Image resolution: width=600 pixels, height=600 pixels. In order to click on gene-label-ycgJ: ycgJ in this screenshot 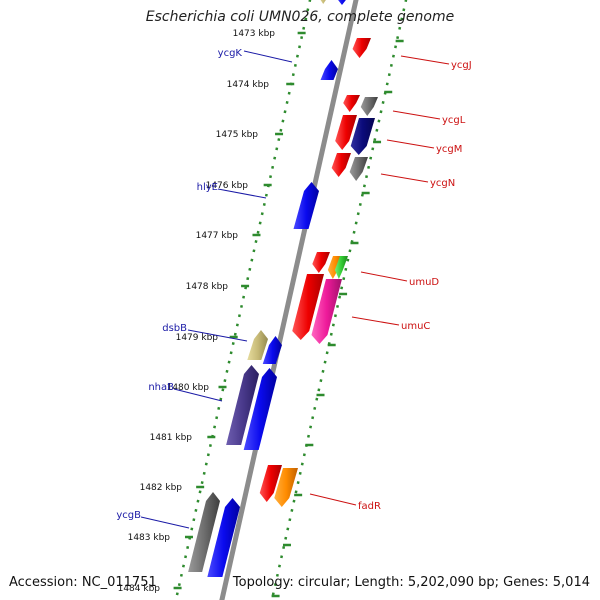, I will do `click(461, 65)`.